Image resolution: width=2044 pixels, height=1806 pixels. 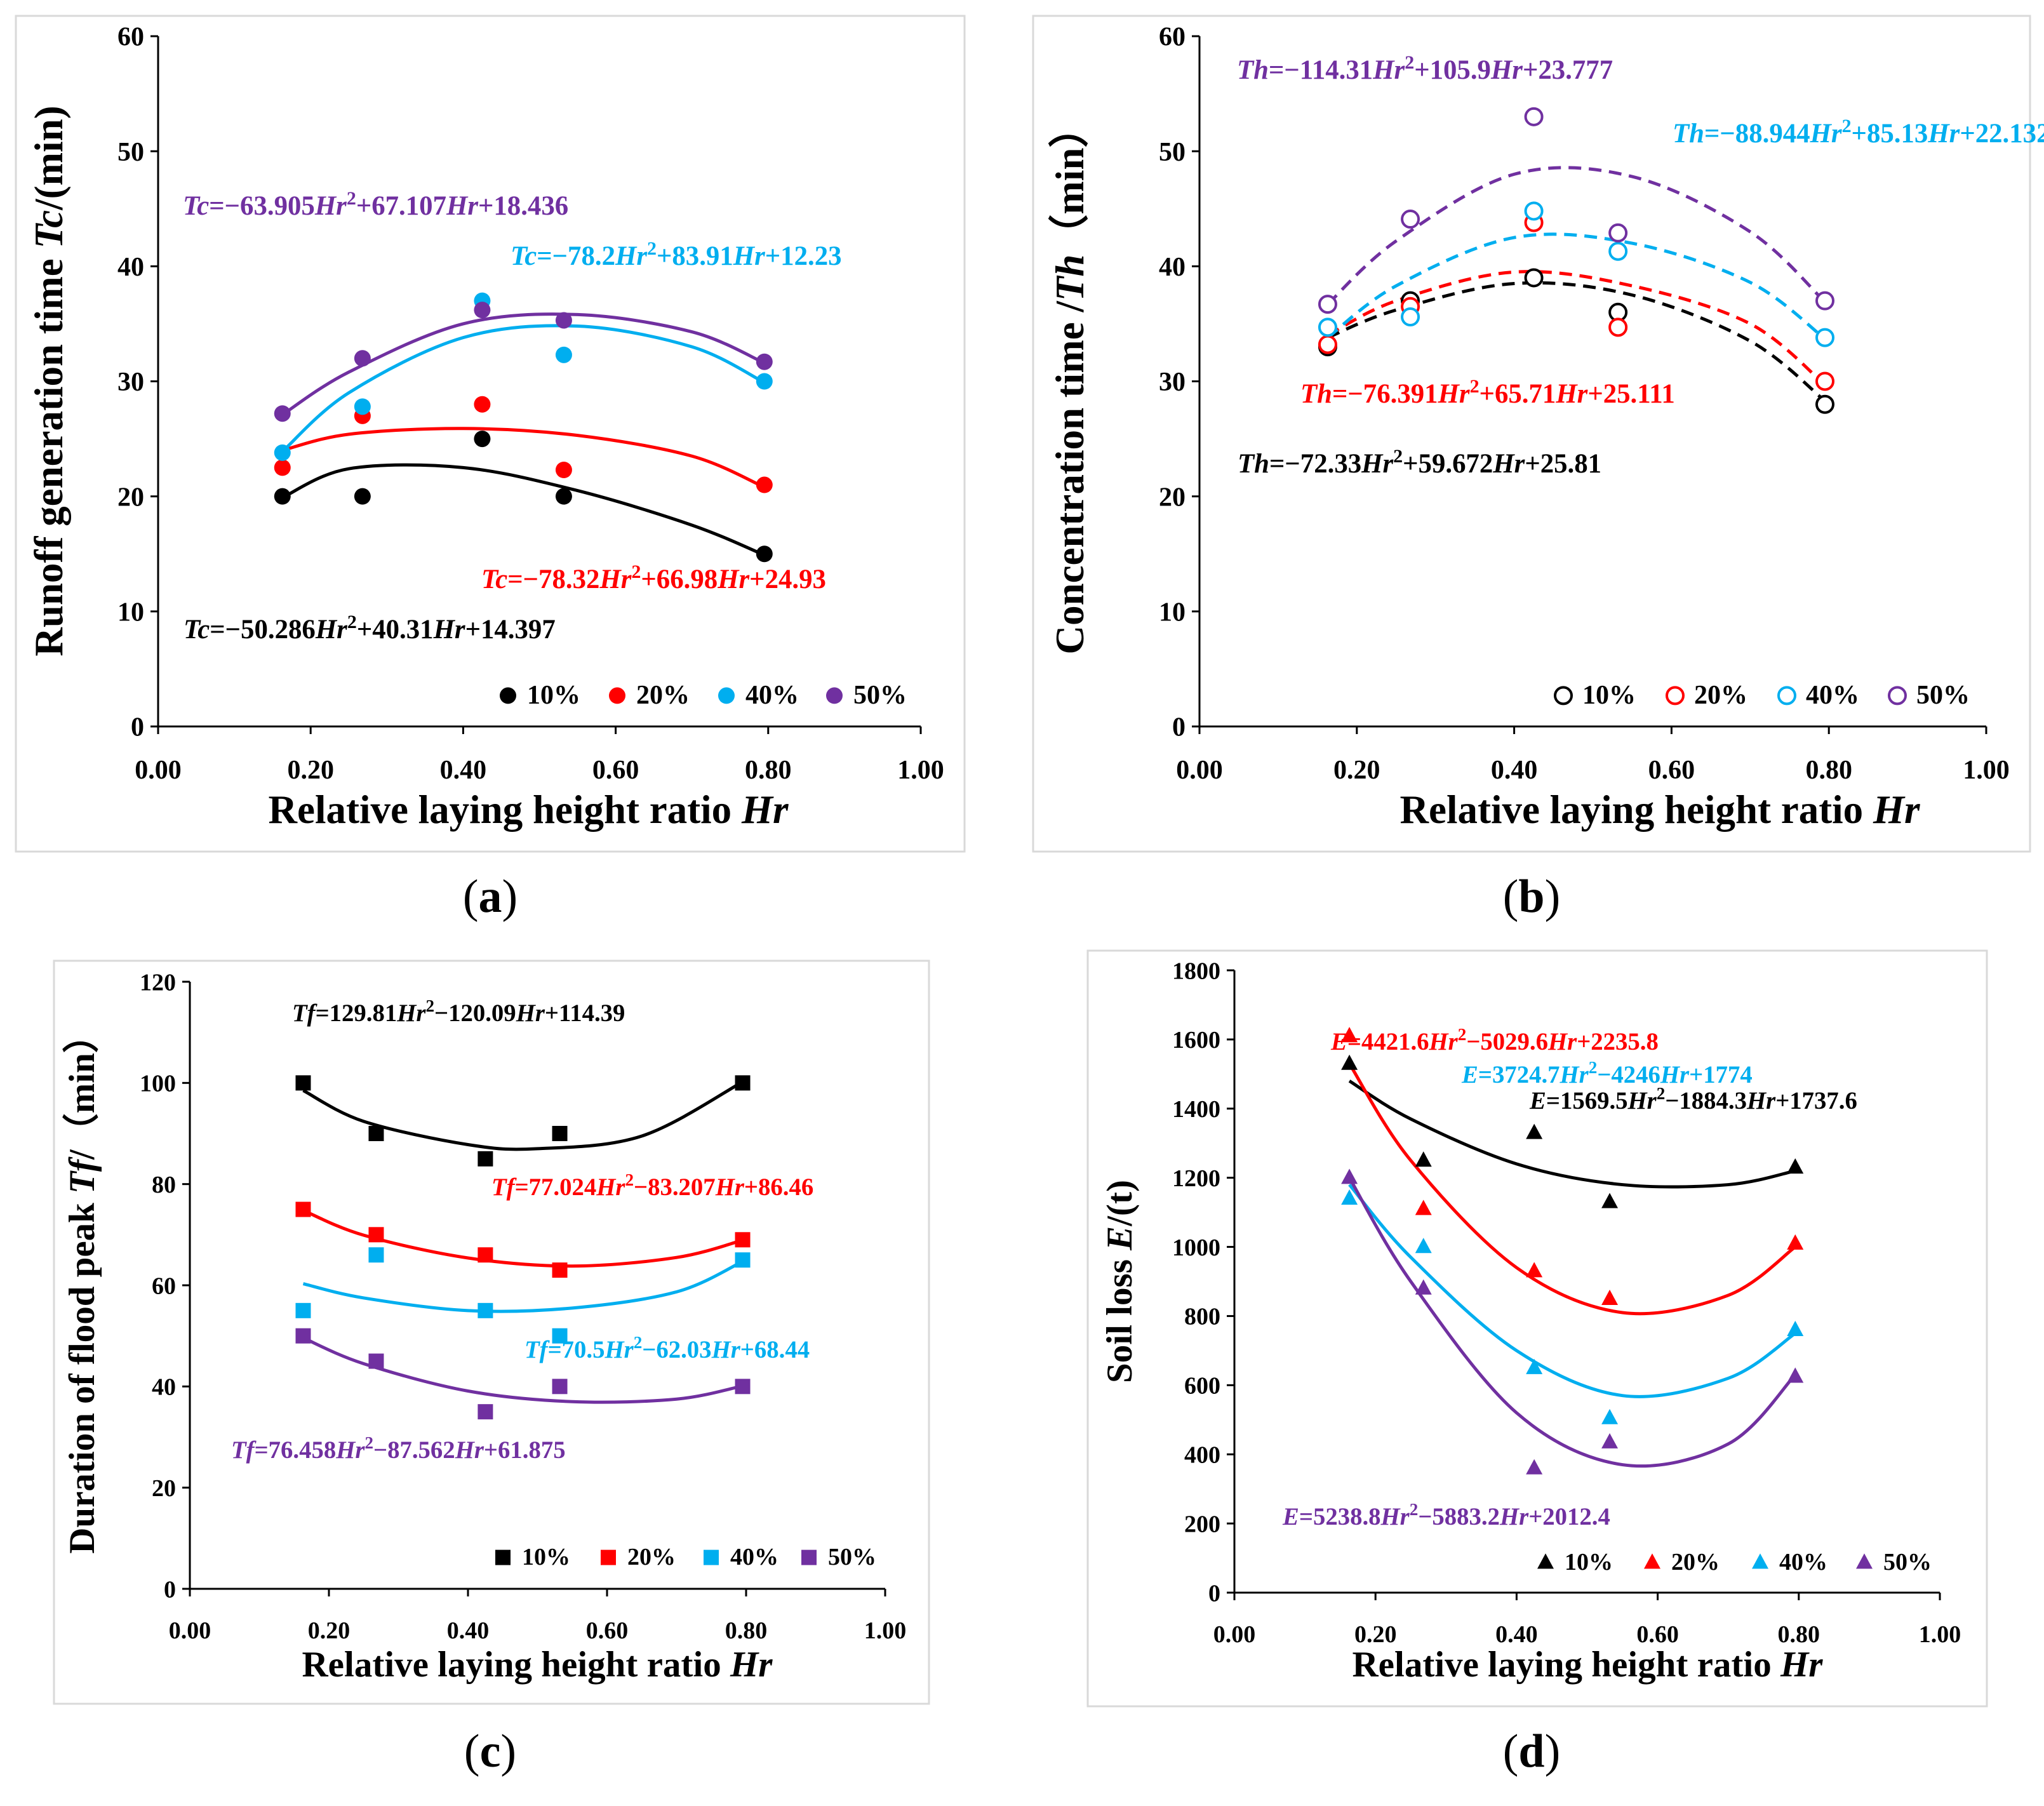 What do you see at coordinates (653, 578) in the screenshot?
I see `fit-equation: Tc=−78.32Hr2+66.98Hr+24.93` at bounding box center [653, 578].